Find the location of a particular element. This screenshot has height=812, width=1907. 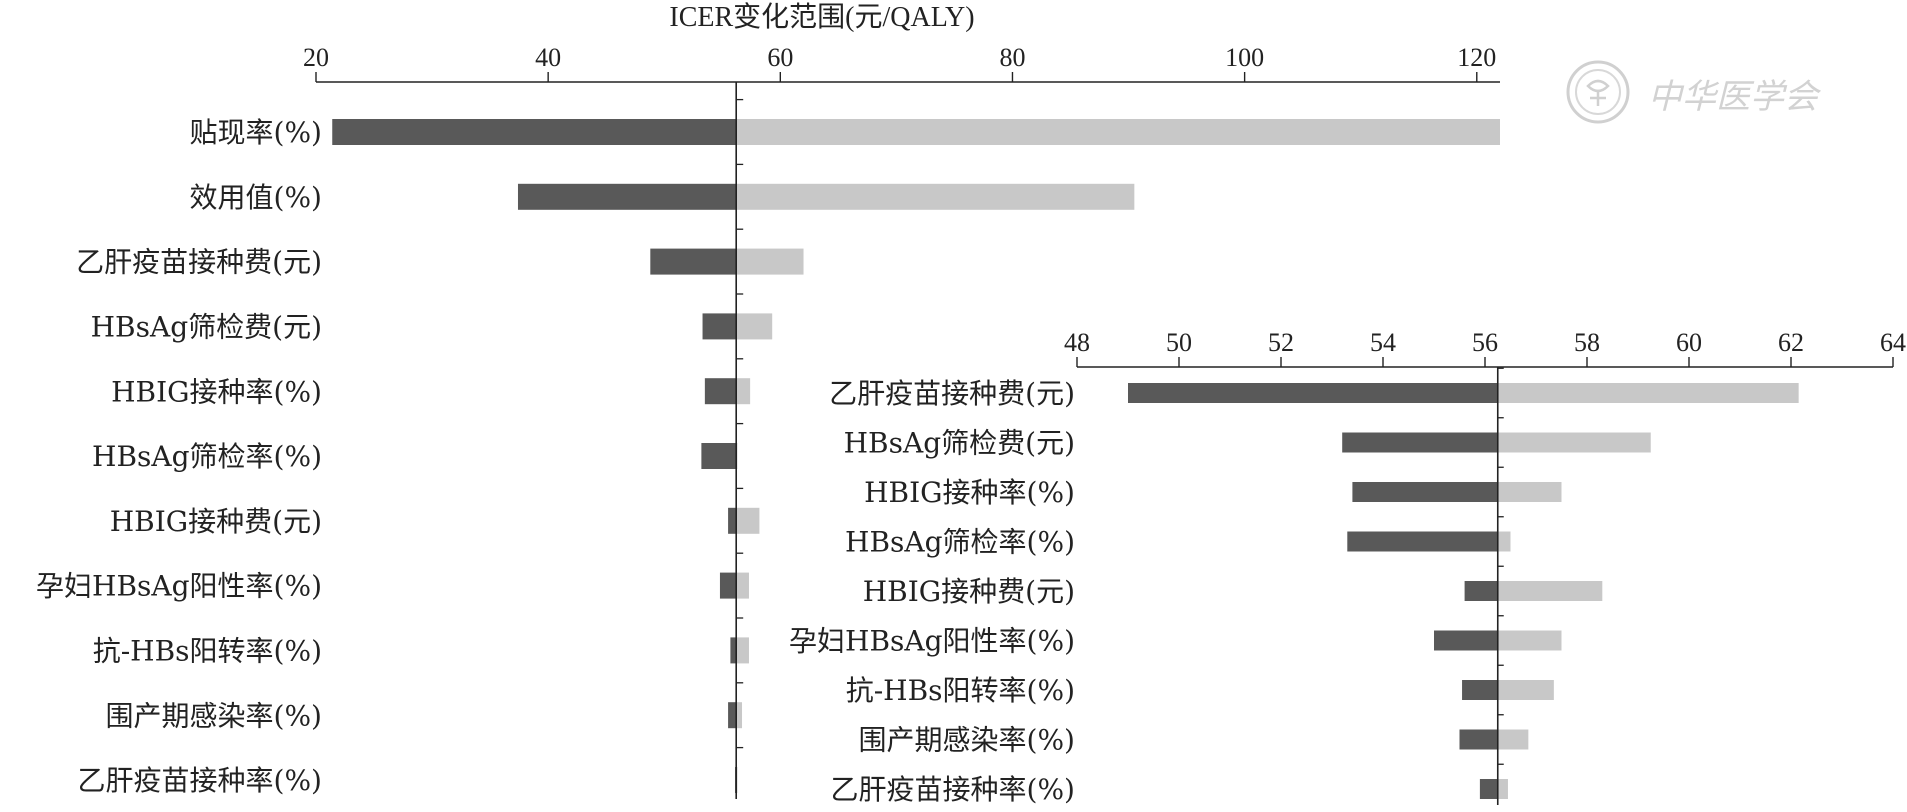

inset-category-label: HBIG接种费(元) is located at coordinates (969, 591).